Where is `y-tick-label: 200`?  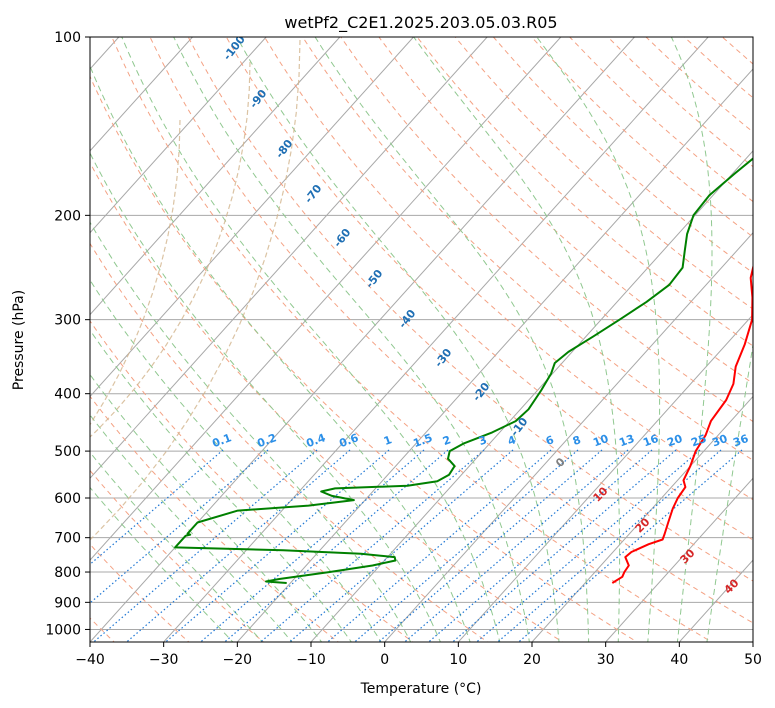 y-tick-label: 200 is located at coordinates (67, 216).